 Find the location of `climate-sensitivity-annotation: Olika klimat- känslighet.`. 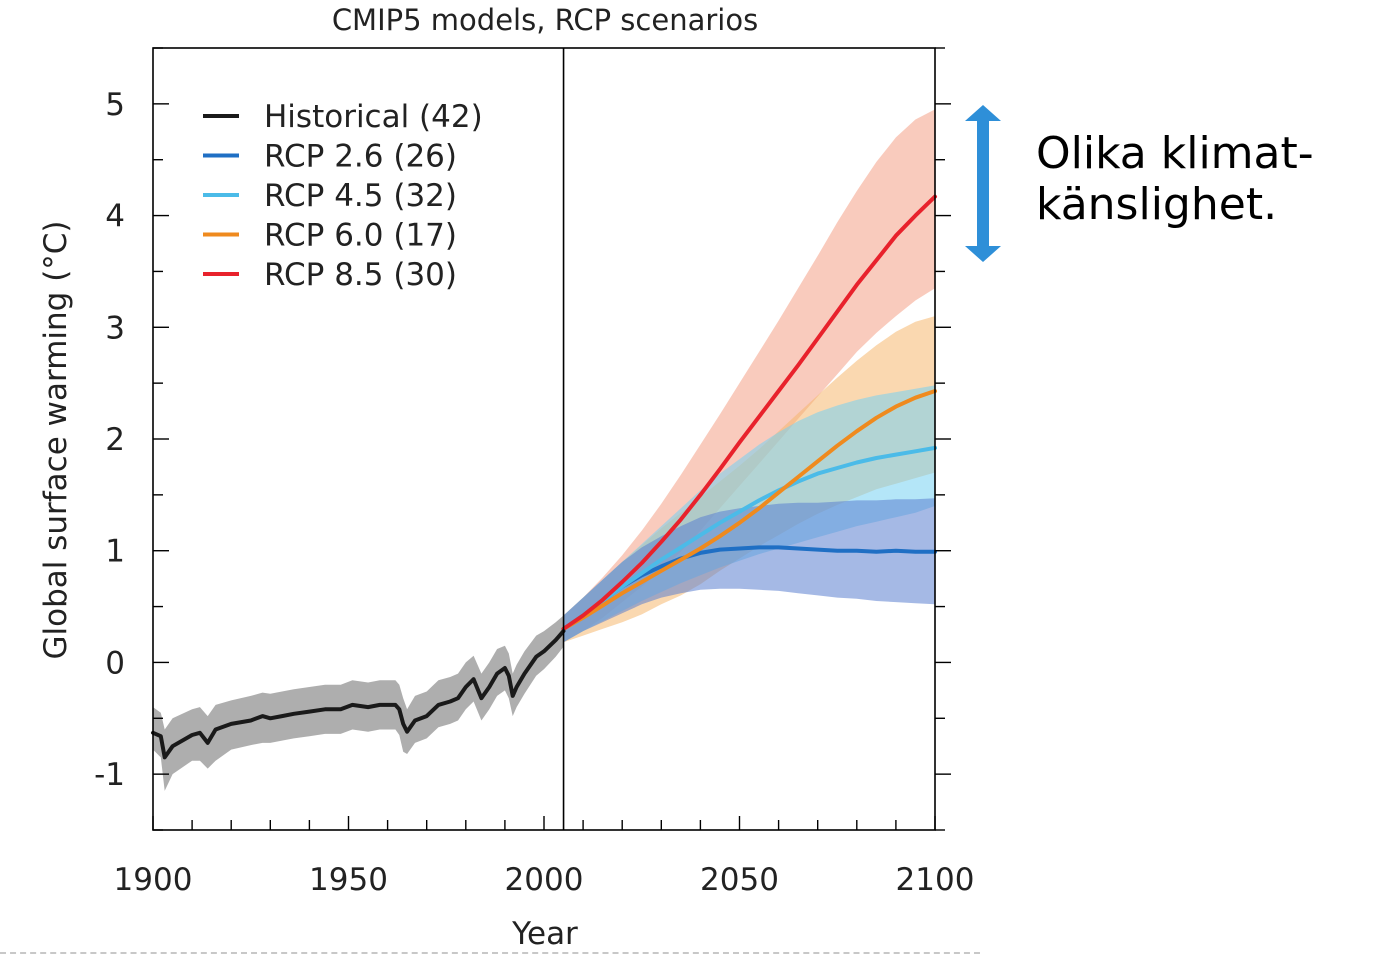

climate-sensitivity-annotation: Olika klimat- känslighet. is located at coordinates (1175, 179).